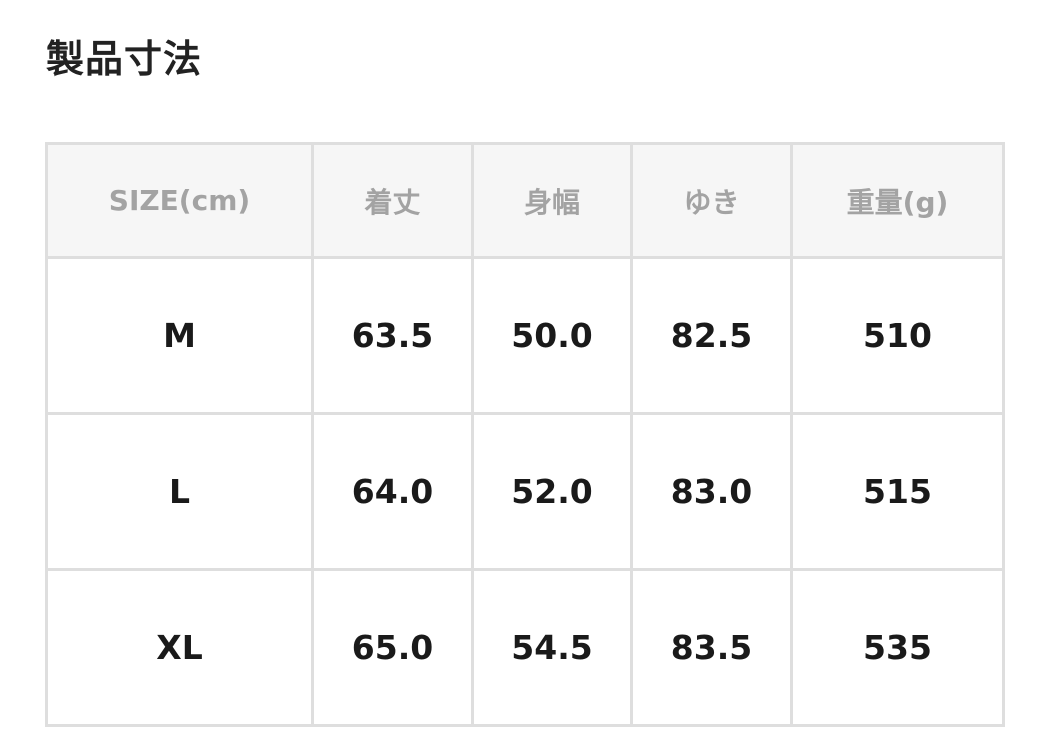  Describe the element at coordinates (179, 647) in the screenshot. I see `cell-size: XL` at that location.